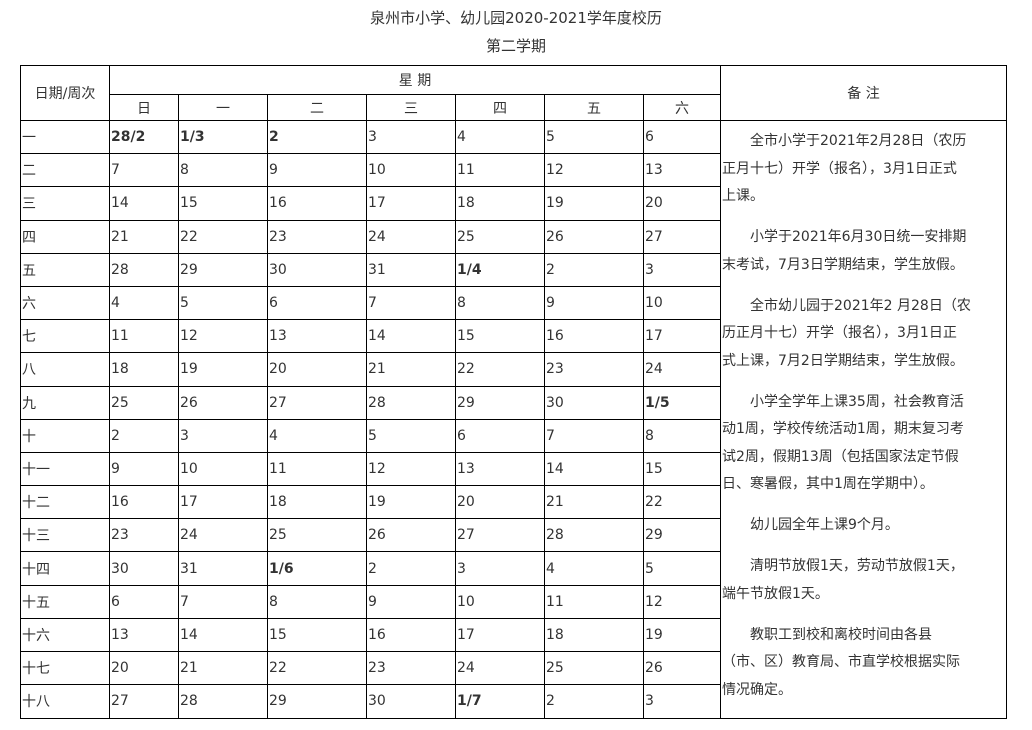 Image resolution: width=1032 pixels, height=730 pixels. I want to click on date-cell: 10, so click(411, 170).